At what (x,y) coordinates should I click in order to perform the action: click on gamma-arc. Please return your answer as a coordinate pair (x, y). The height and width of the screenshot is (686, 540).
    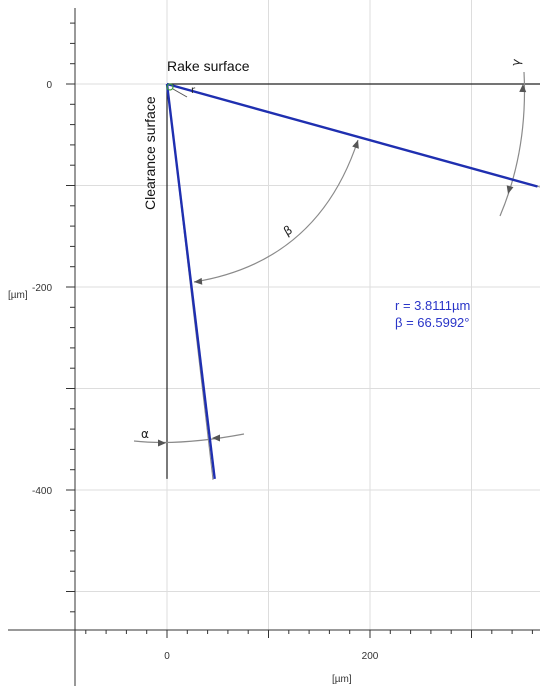
    Looking at the image, I should click on (512, 144).